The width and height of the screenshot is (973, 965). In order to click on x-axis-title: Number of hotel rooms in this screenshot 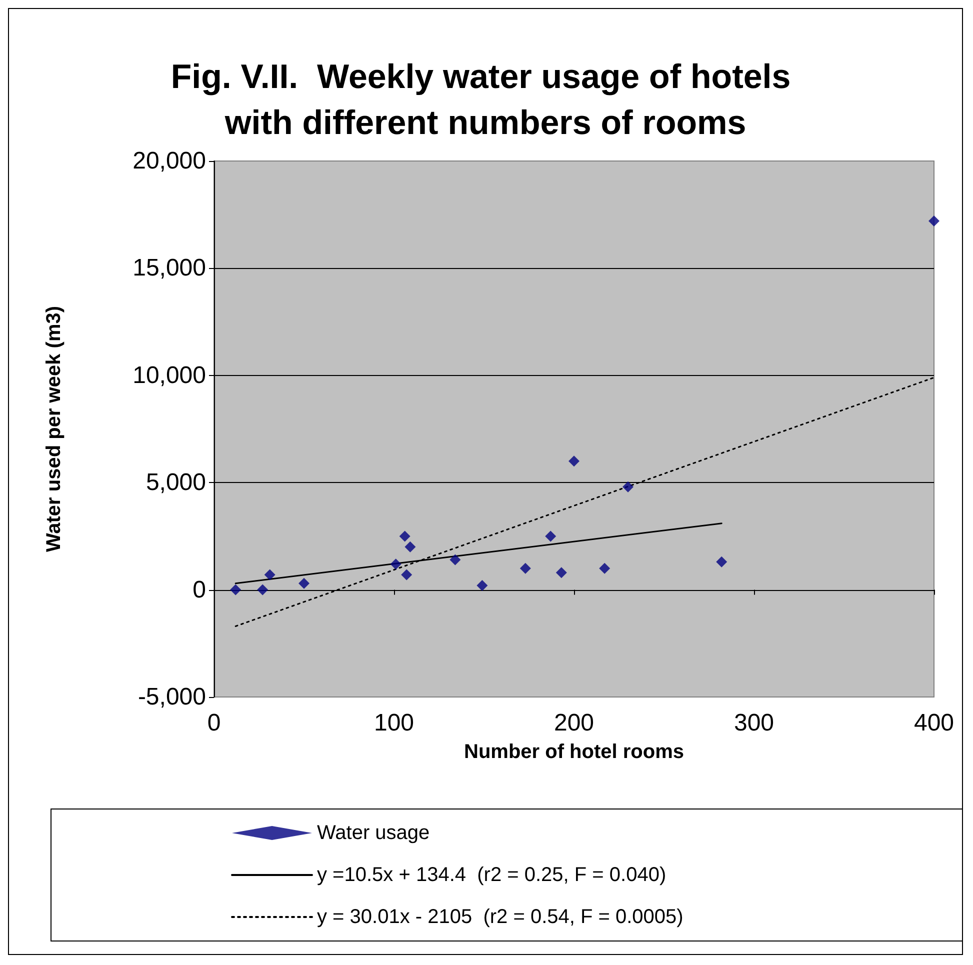, I will do `click(574, 752)`.